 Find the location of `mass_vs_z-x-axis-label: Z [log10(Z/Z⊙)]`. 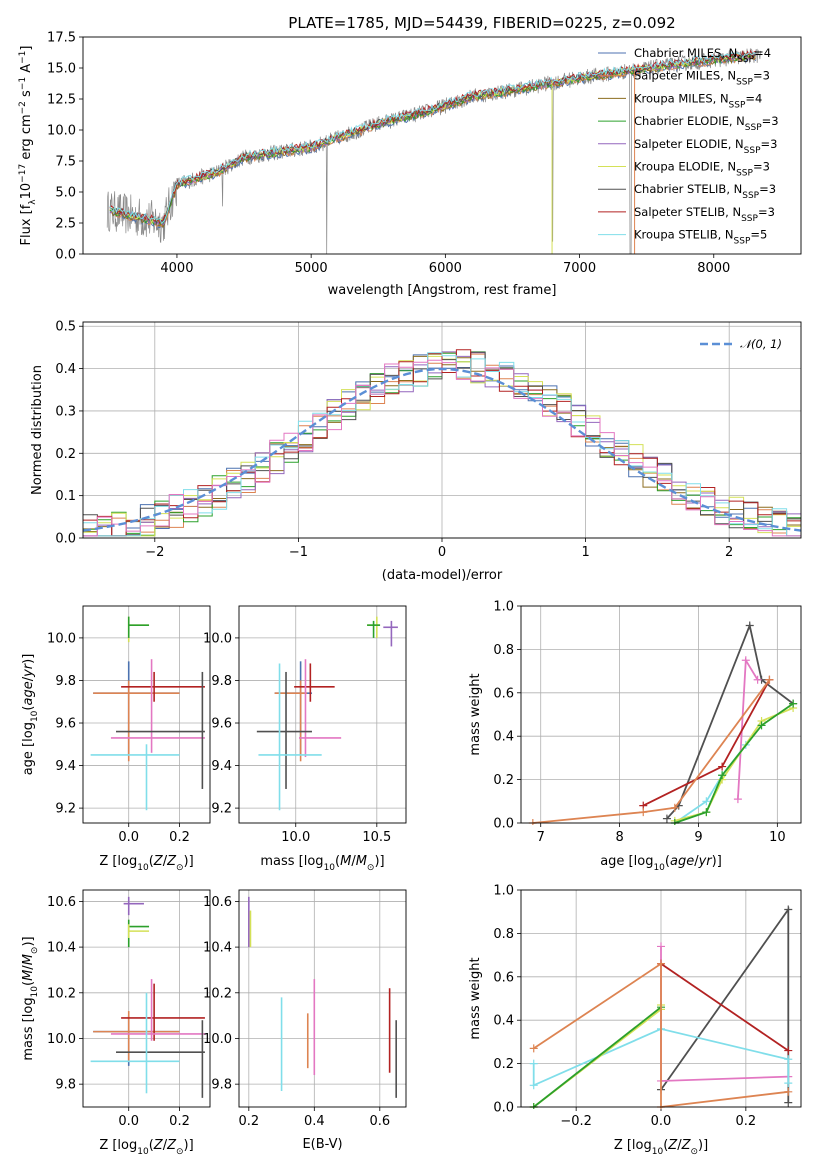

mass_vs_z-x-axis-label: Z [log10(Z/Z⊙)] is located at coordinates (146, 1147).